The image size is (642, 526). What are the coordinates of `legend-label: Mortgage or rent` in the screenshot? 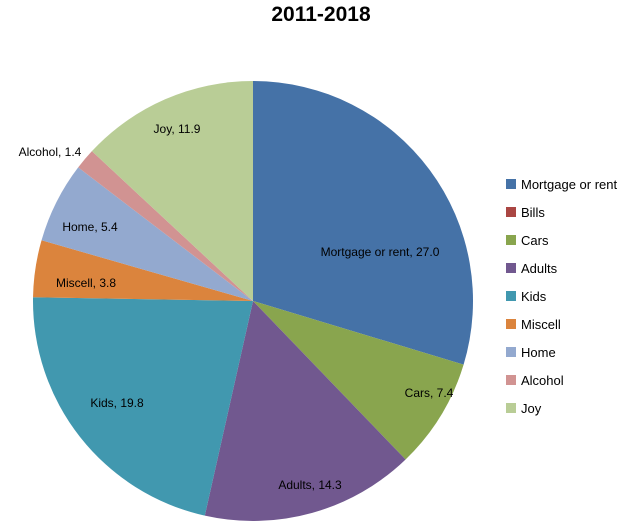 It's located at (569, 184).